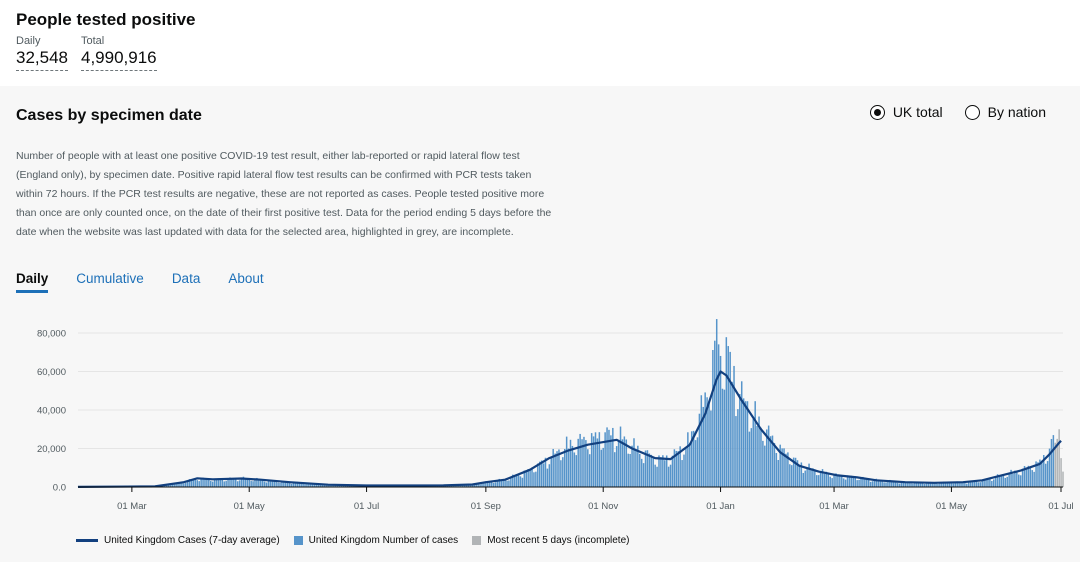 The width and height of the screenshot is (1080, 567). I want to click on y-tick-label: 40,000, so click(51, 411).